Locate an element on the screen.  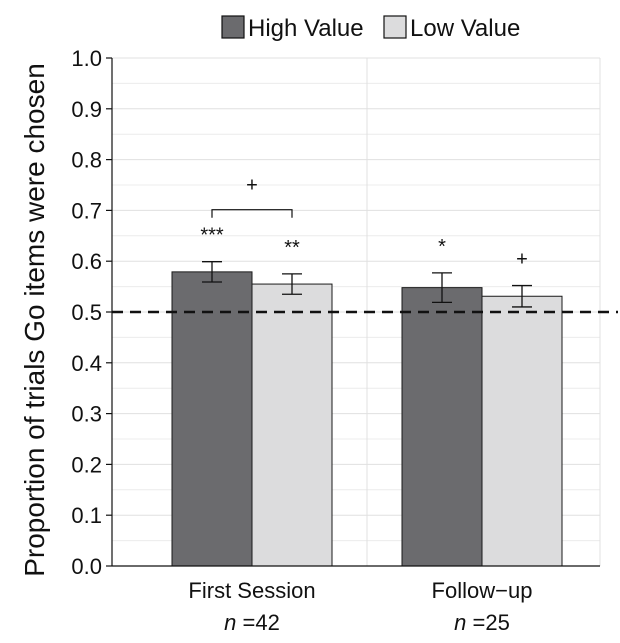
y-tick-label: 1.0 is located at coordinates (86, 58).